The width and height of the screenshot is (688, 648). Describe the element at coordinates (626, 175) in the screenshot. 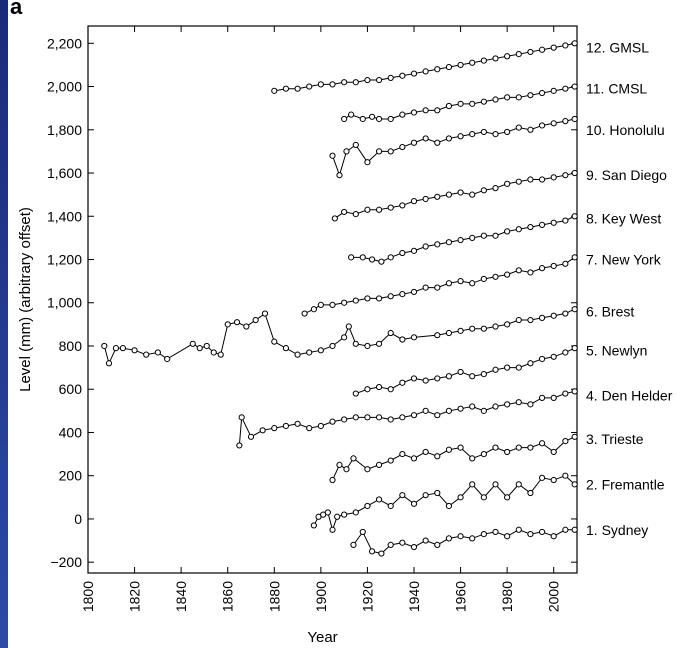

I see `series-label: 9. San Diego` at that location.